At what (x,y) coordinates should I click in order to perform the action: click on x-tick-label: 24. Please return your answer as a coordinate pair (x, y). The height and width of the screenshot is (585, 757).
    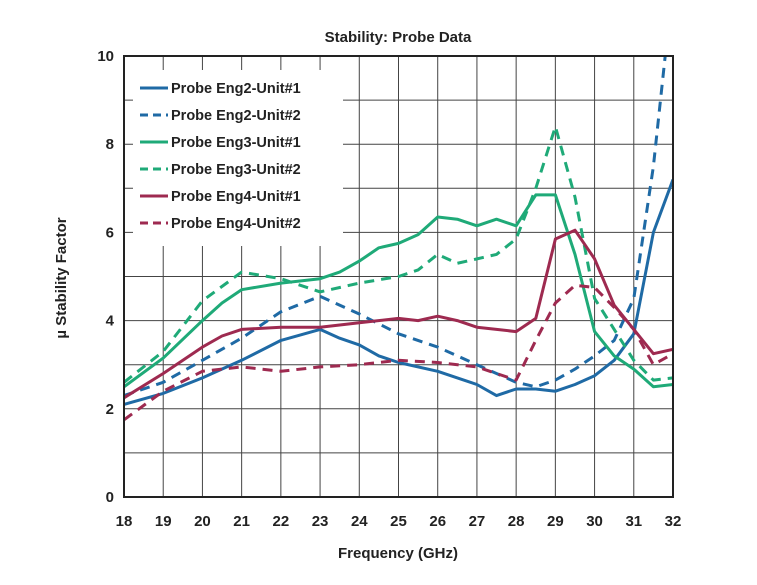
    Looking at the image, I should click on (359, 521).